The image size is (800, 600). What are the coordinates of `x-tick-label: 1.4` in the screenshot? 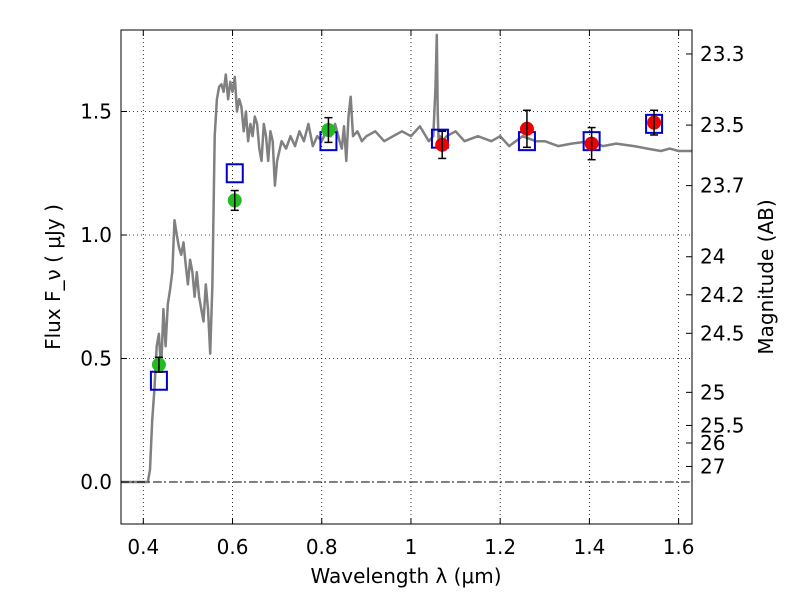 It's located at (589, 547).